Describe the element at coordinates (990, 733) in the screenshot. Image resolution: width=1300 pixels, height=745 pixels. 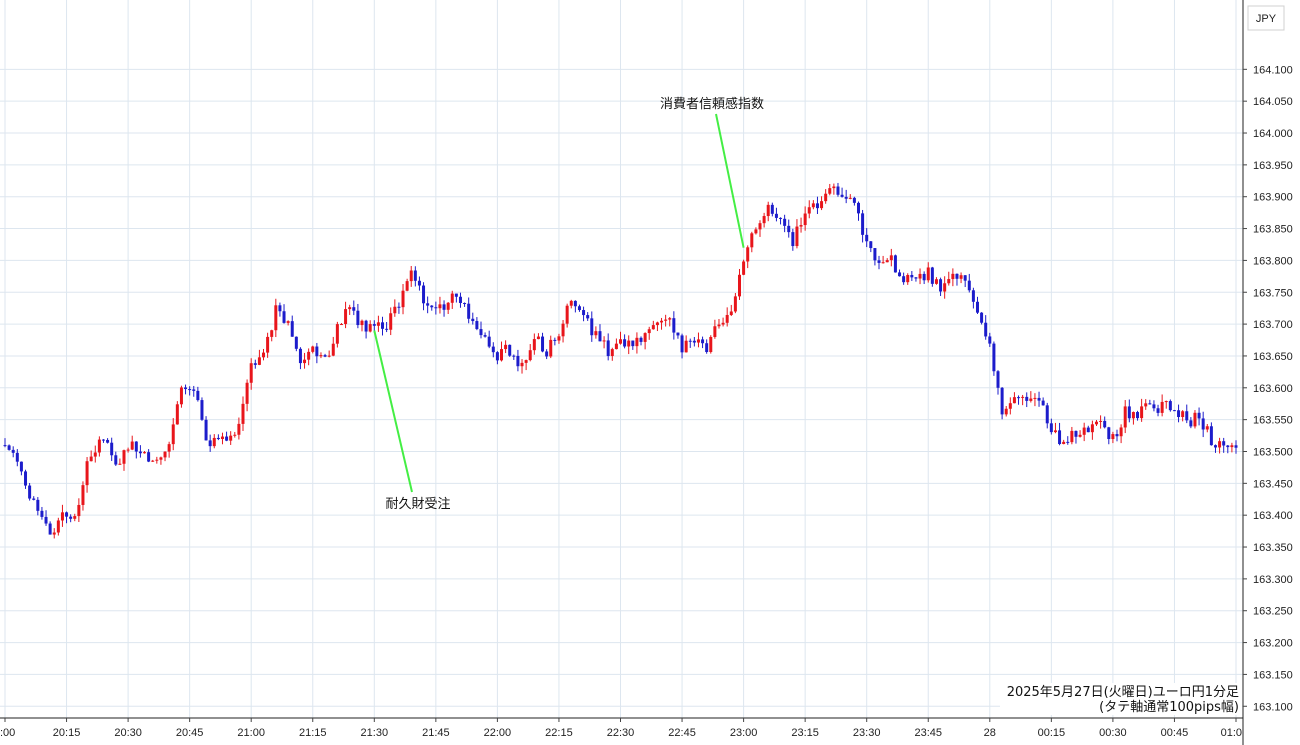
I see `time-tick-label: 28` at that location.